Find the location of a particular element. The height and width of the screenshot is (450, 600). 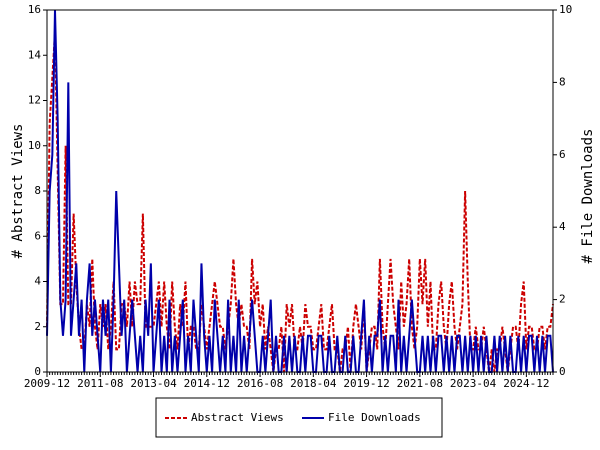

x-tick-label: 2024-12 is located at coordinates (526, 383).